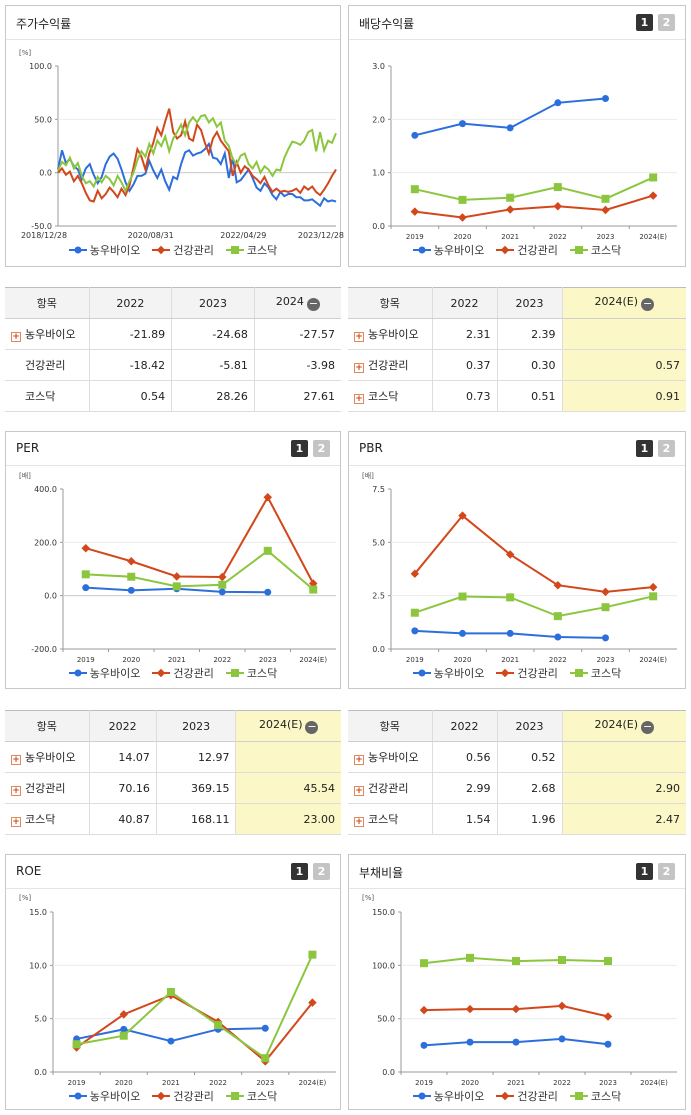 The image size is (691, 1115). I want to click on table-cell: 23.00, so click(288, 819).